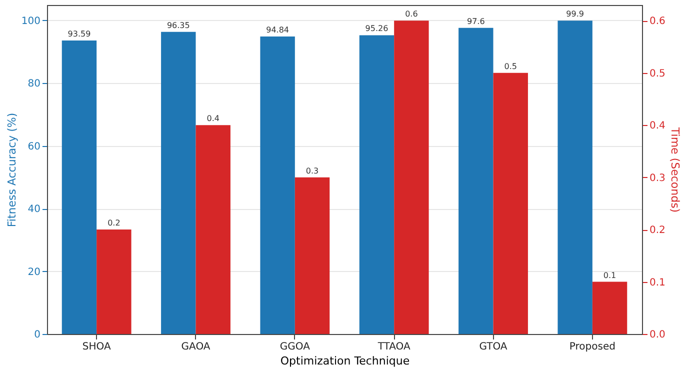 The width and height of the screenshot is (685, 371). I want to click on x-tick-label: TTAOA, so click(393, 347).